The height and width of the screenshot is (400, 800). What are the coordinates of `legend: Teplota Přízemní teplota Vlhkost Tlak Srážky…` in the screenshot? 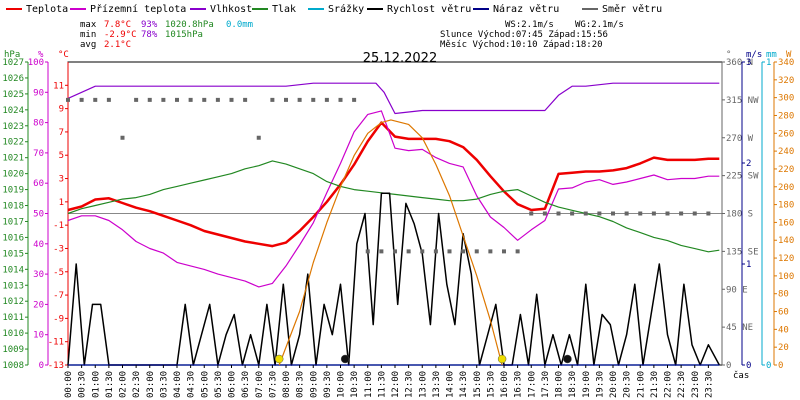 It's located at (334, 9).